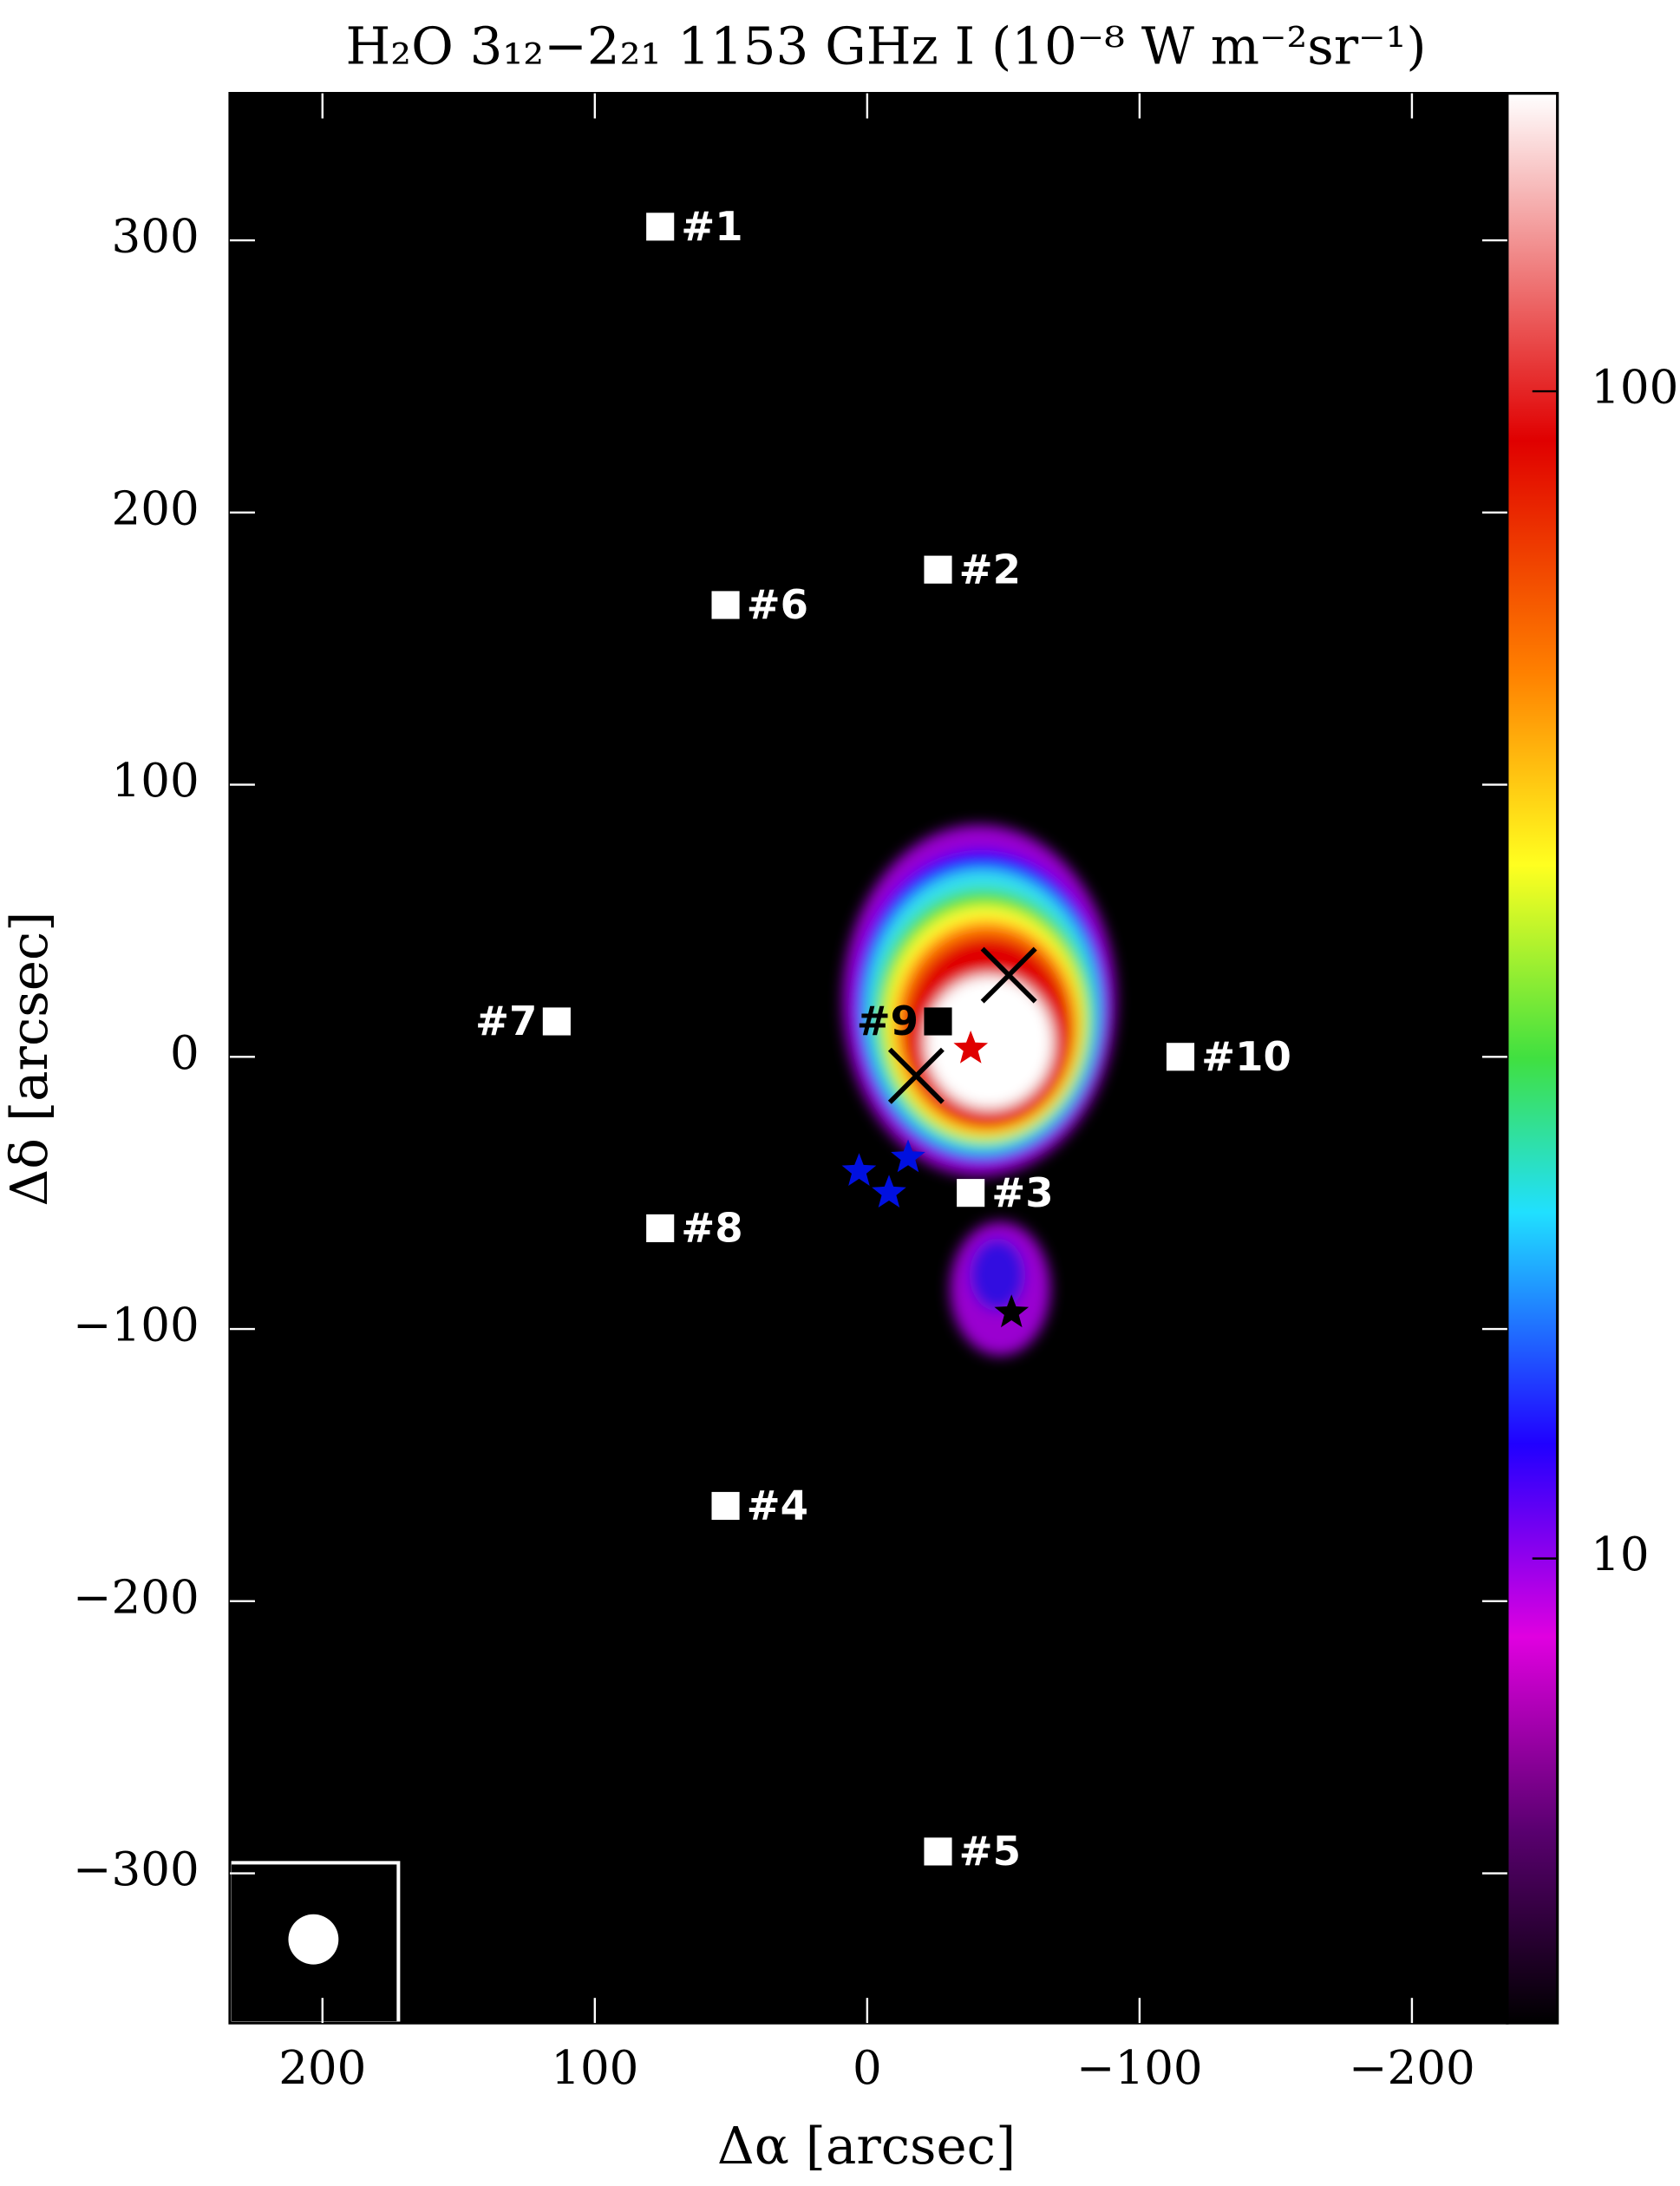 This screenshot has height=2186, width=1680. Describe the element at coordinates (155, 509) in the screenshot. I see `y-tick-label: 200` at that location.